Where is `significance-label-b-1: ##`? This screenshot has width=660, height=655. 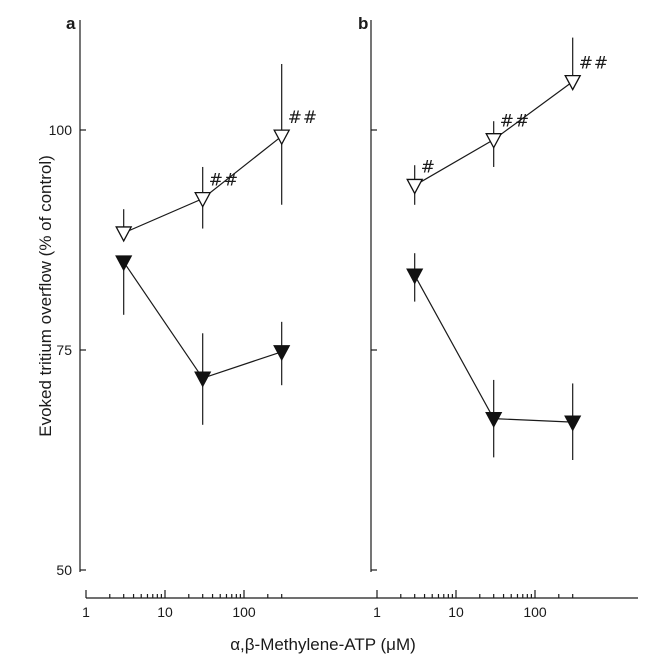 significance-label-b-1: ## is located at coordinates (515, 122).